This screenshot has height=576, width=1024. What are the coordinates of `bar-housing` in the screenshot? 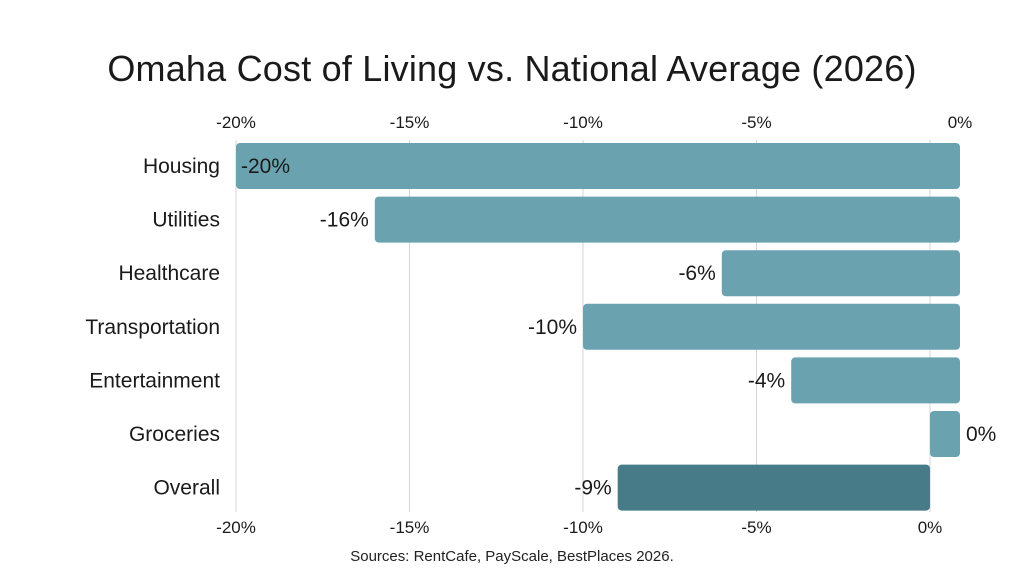 It's located at (598, 166).